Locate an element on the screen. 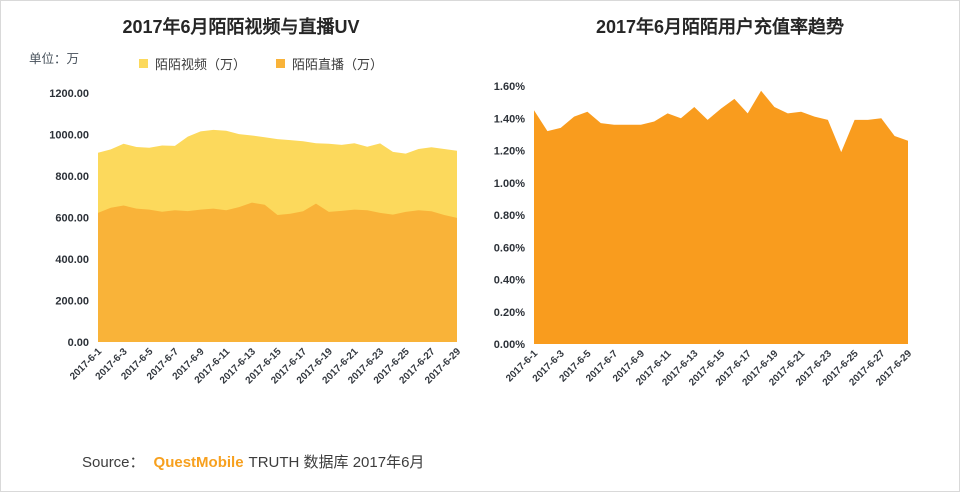 The image size is (960, 492). right-chart-title: 2017年6月陌陌用户充值率趋势 is located at coordinates (720, 27).